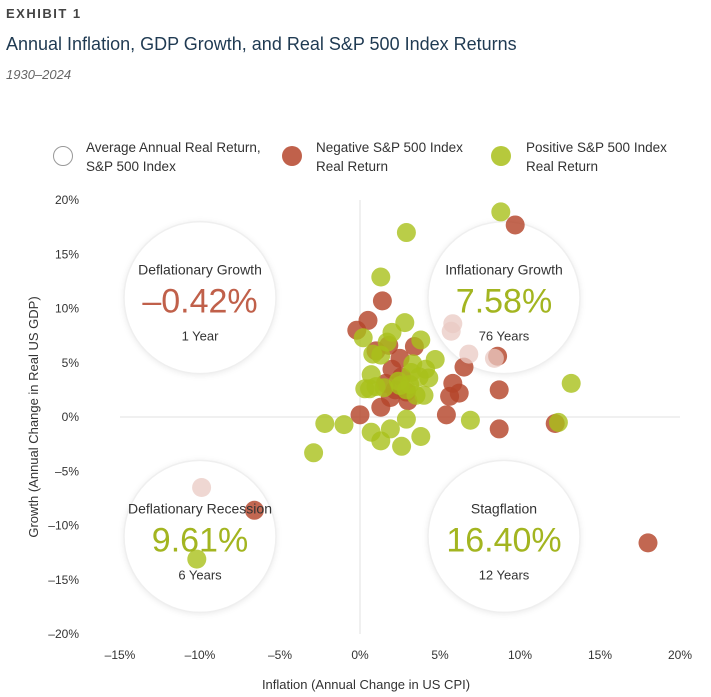 Image resolution: width=711 pixels, height=697 pixels. I want to click on chart-subtitle: 1930–2024, so click(39, 74).